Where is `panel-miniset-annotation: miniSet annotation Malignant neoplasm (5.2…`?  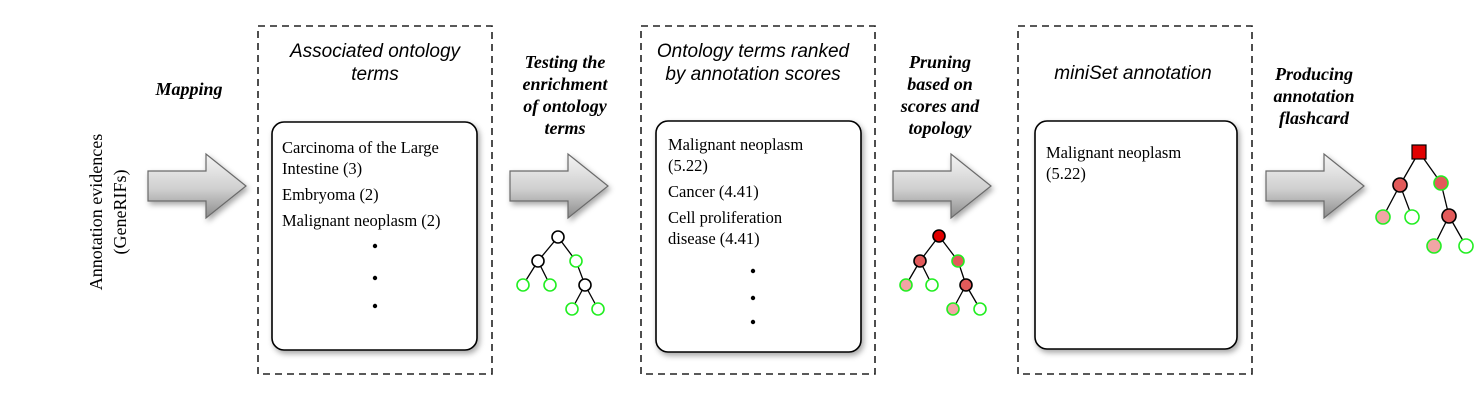 panel-miniset-annotation: miniSet annotation Malignant neoplasm (5.2… is located at coordinates (1135, 200).